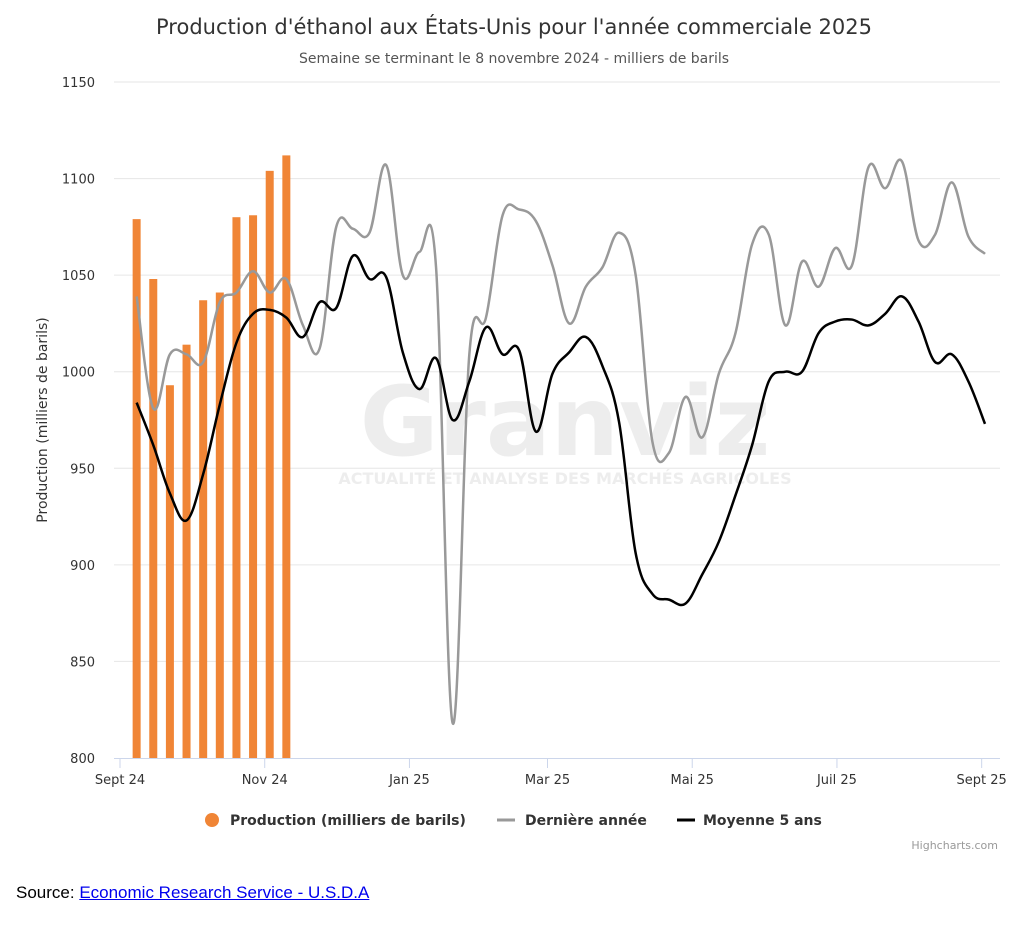  What do you see at coordinates (78, 83) in the screenshot?
I see `y-tick-label: 1150` at bounding box center [78, 83].